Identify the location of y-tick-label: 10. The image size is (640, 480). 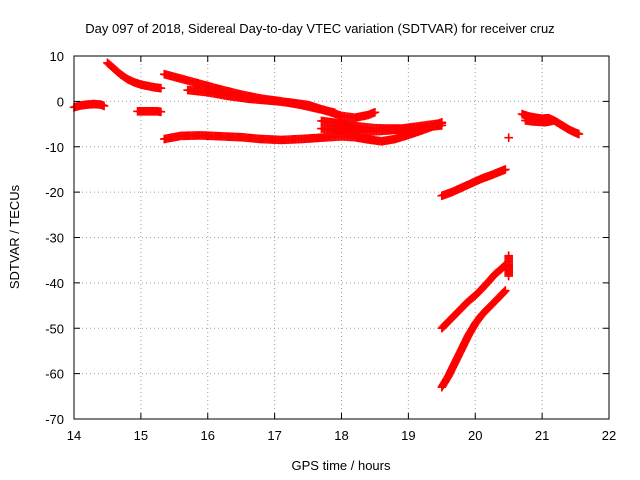
(57, 56).